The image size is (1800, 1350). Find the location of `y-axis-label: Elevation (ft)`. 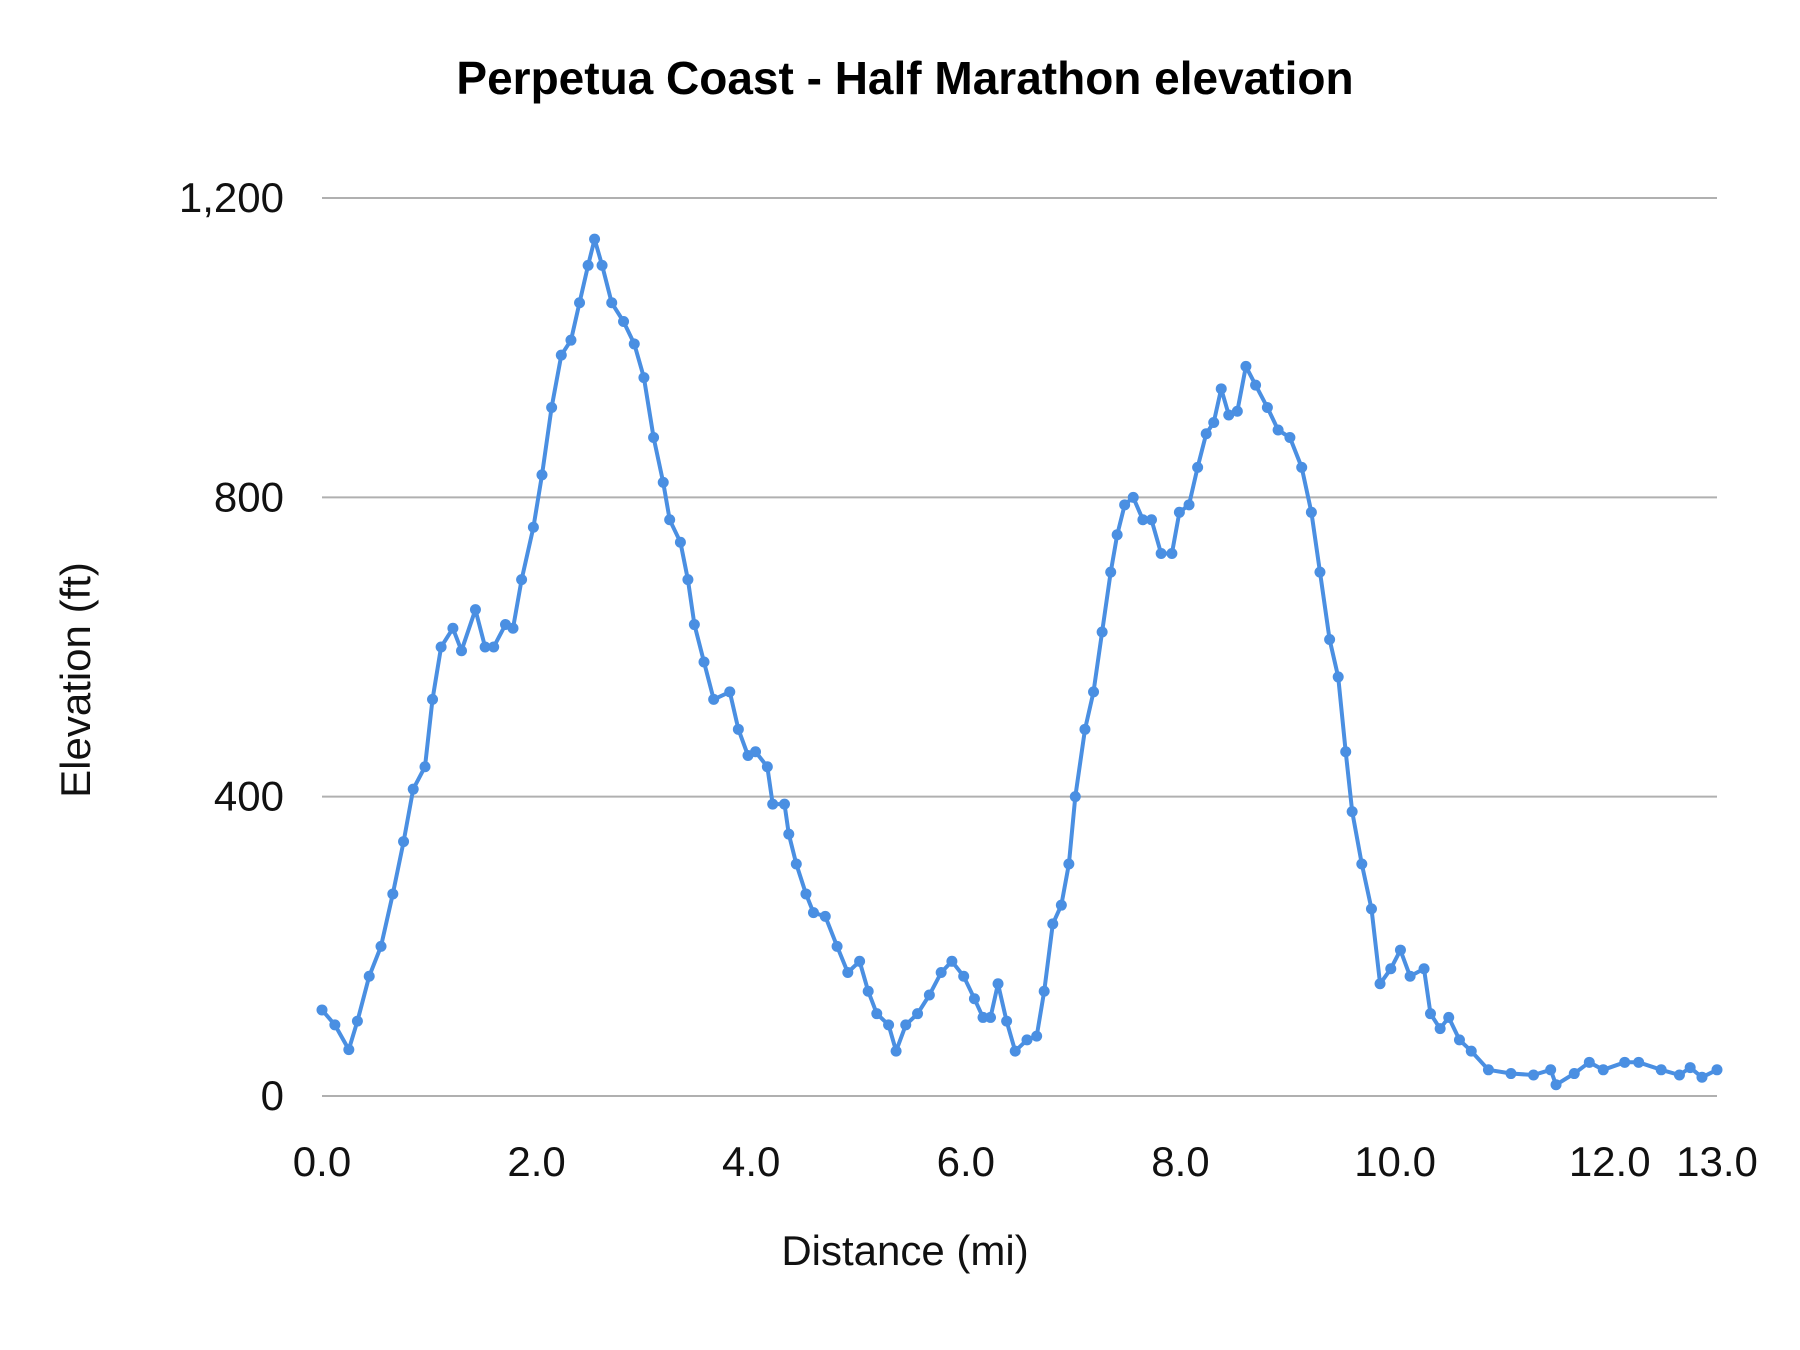

y-axis-label: Elevation (ft) is located at coordinates (75, 680).